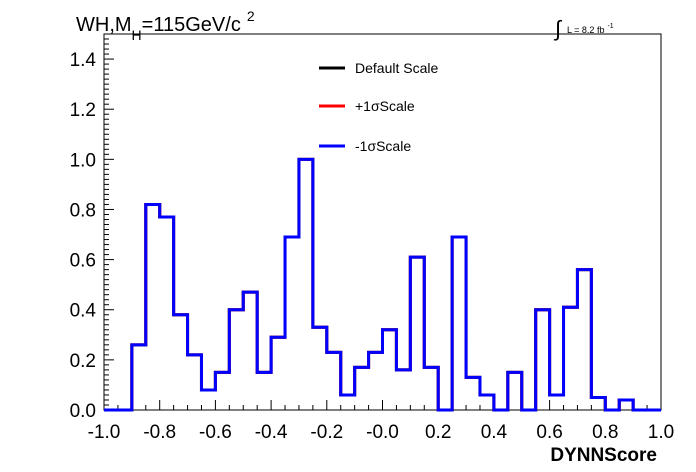  What do you see at coordinates (83, 110) in the screenshot?
I see `y-tick-label: 1.2` at bounding box center [83, 110].